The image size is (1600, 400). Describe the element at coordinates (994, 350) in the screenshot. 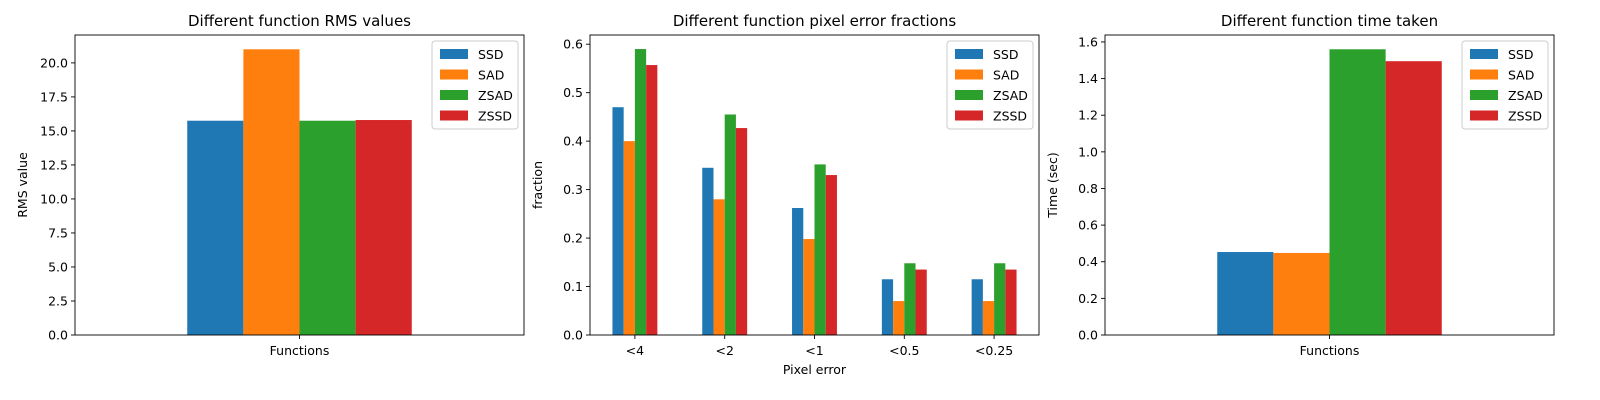

I see `x-tick-label: <0.25` at that location.